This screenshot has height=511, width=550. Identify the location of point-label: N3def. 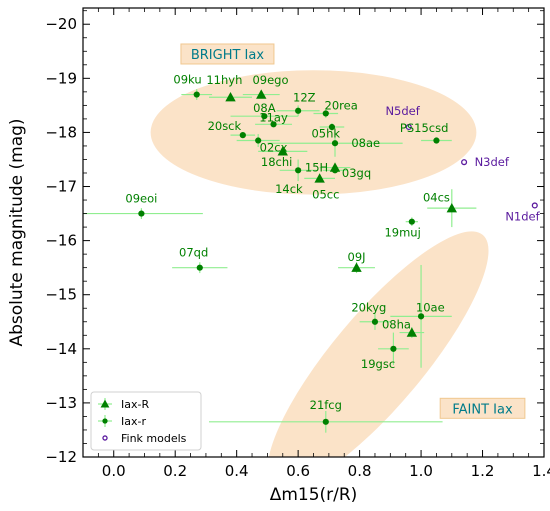
(492, 162).